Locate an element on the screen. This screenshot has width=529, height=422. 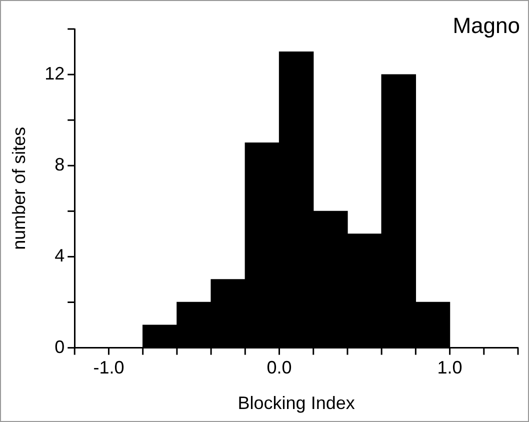
y-tick-label: 4 is located at coordinates (59, 256).